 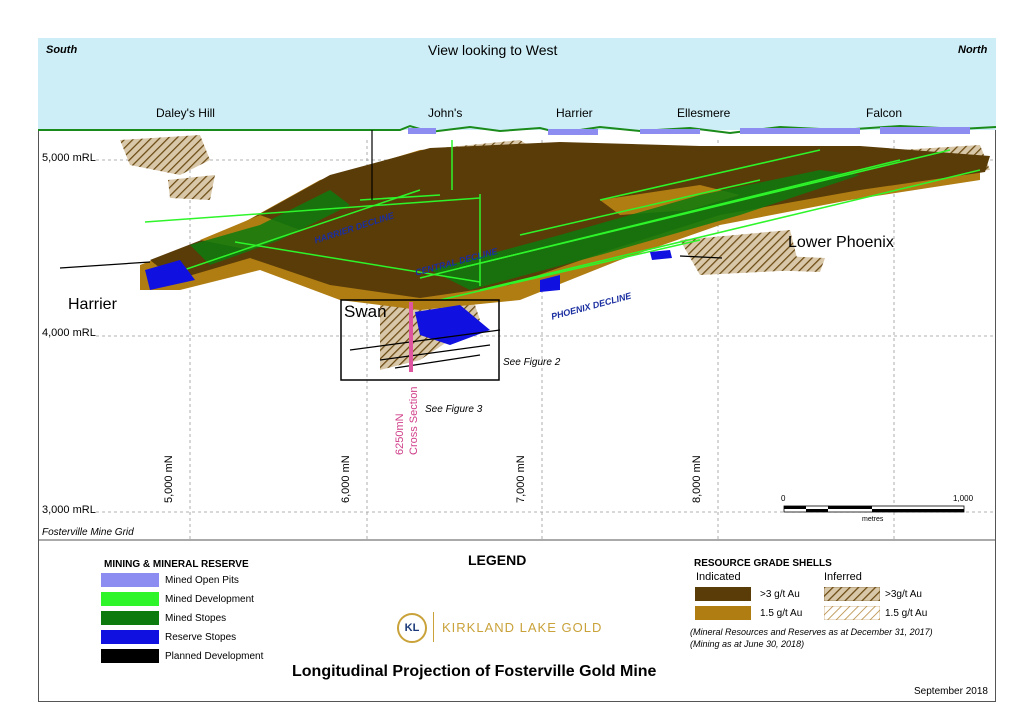 I want to click on legend-planned-development: Planned Development, so click(x=214, y=656).